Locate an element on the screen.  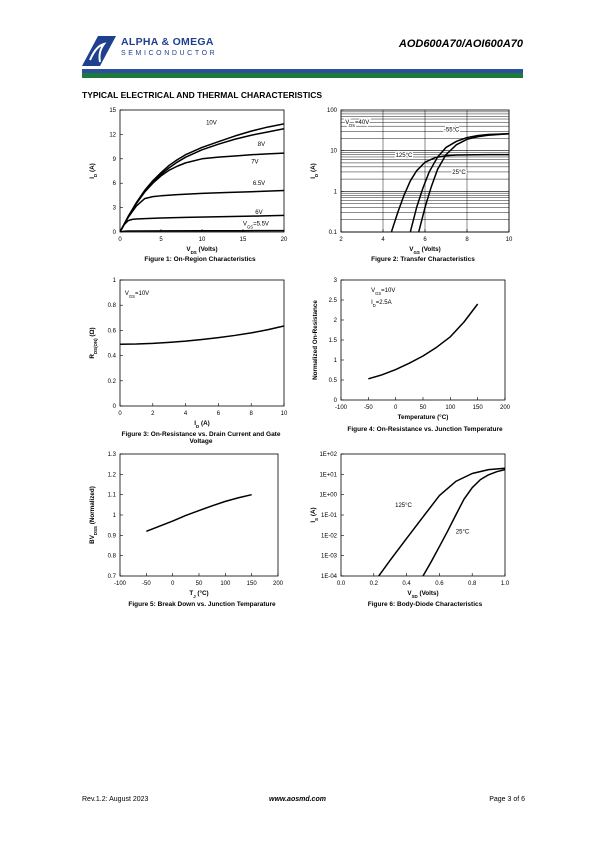
footer-page: Page 3 of 6 is located at coordinates (507, 799).